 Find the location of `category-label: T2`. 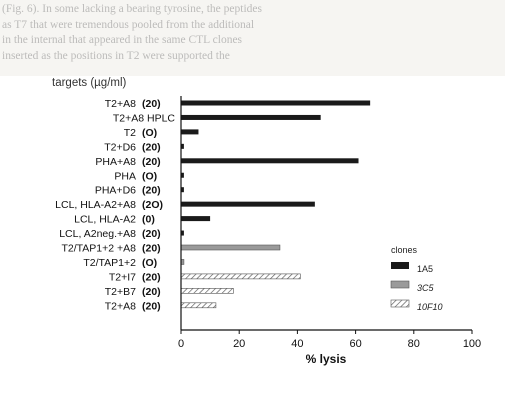

category-label: T2 is located at coordinates (130, 133).